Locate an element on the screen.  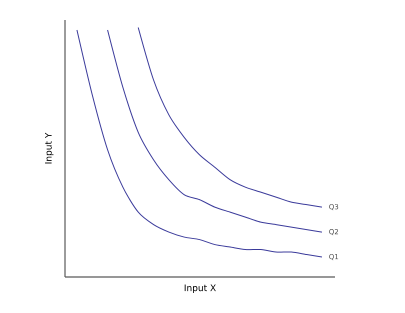
x-axis-title: Input X is located at coordinates (200, 288).